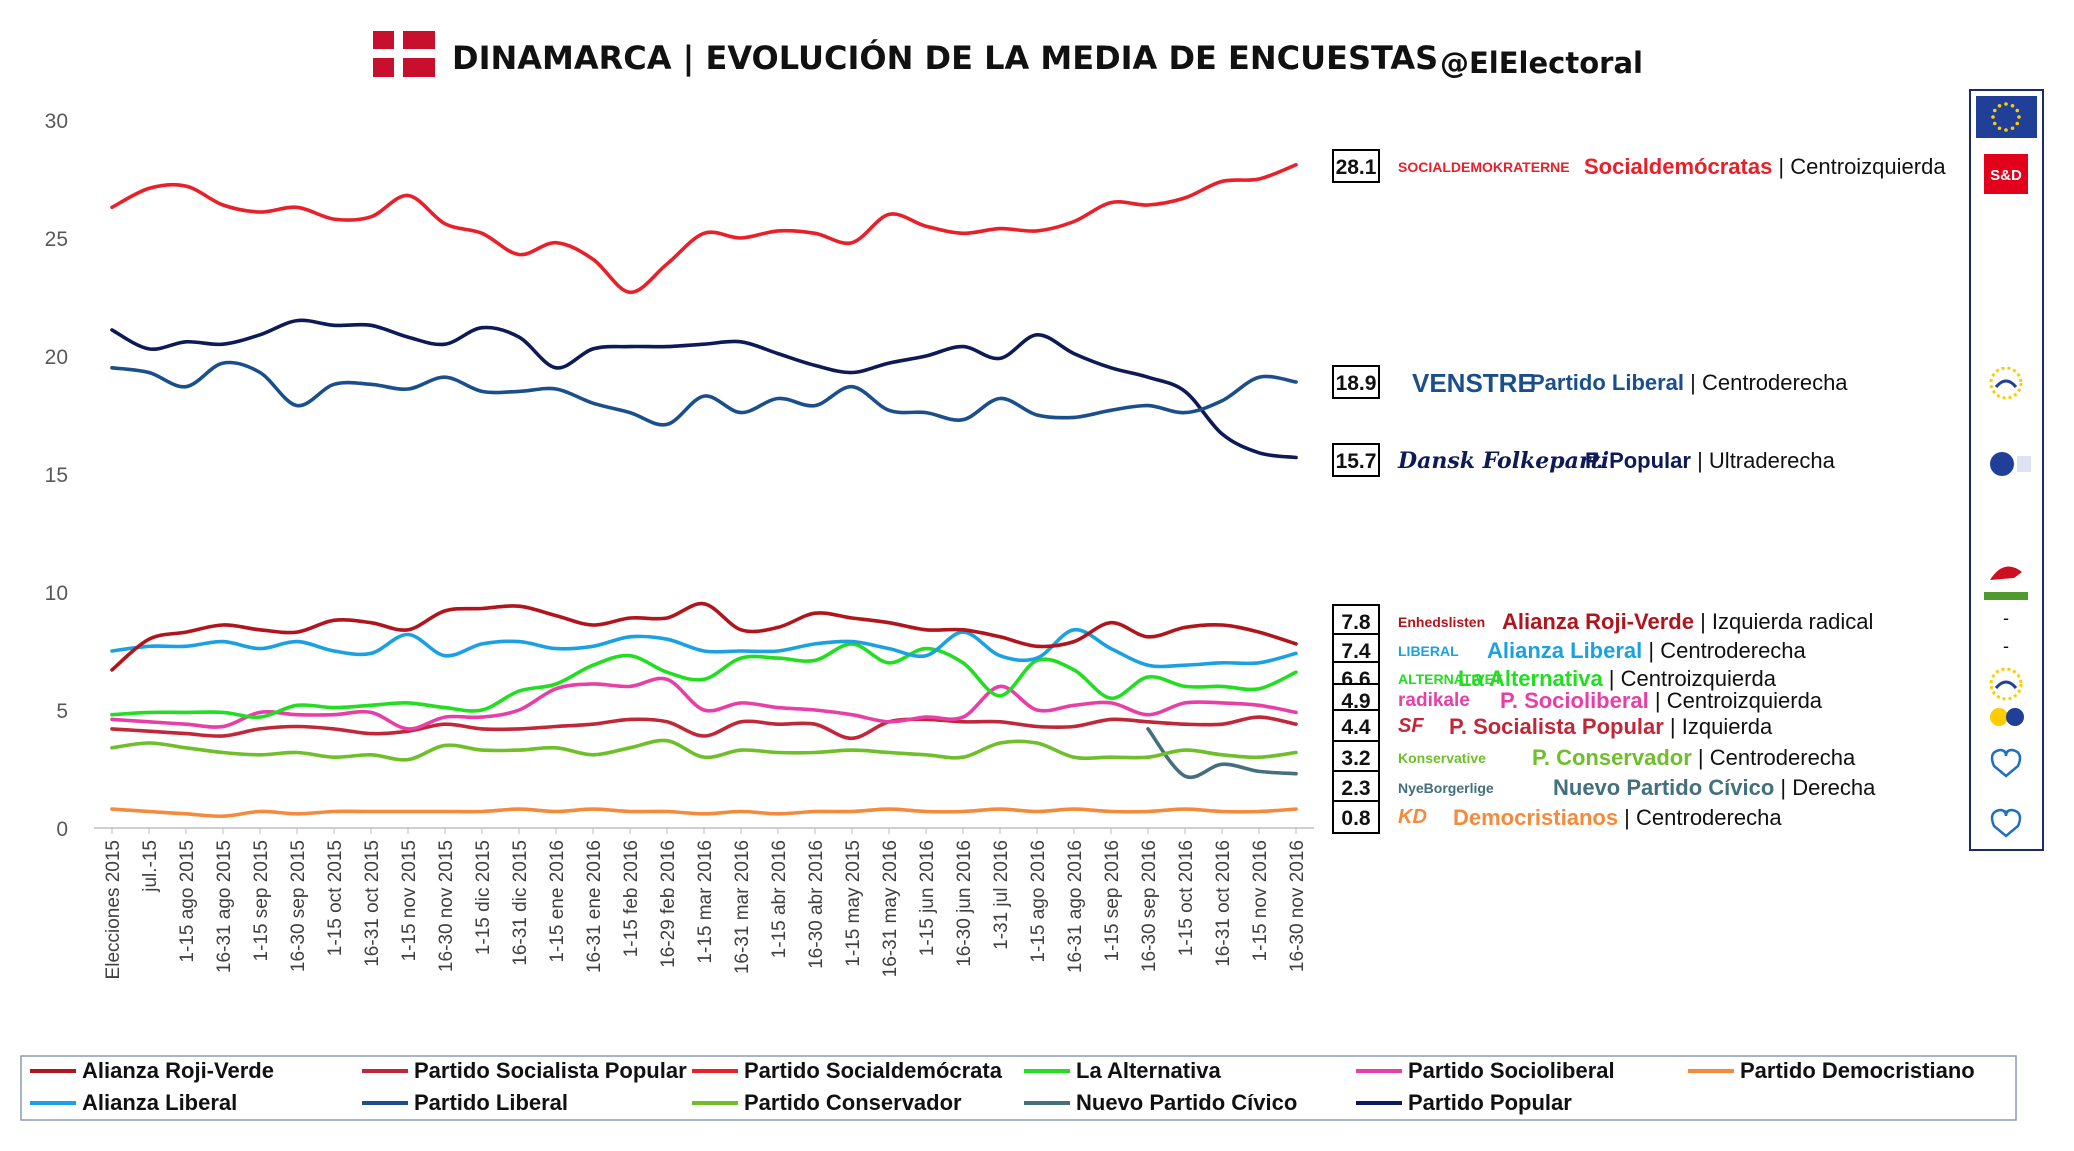 Image resolution: width=2074 pixels, height=1151 pixels. Describe the element at coordinates (187, 901) in the screenshot. I see `x-tick-label: 1-15 ago 2015` at that location.